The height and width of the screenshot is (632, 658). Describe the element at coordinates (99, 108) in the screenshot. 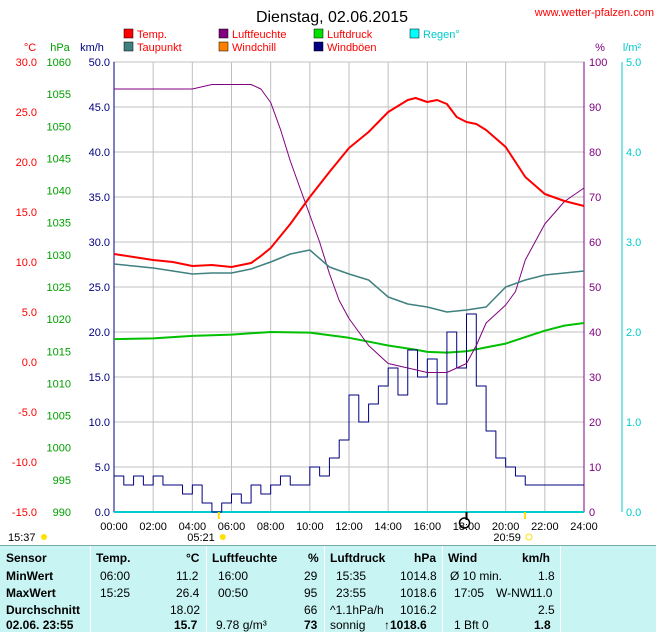

I see `wind-tick-label: 45.0` at that location.